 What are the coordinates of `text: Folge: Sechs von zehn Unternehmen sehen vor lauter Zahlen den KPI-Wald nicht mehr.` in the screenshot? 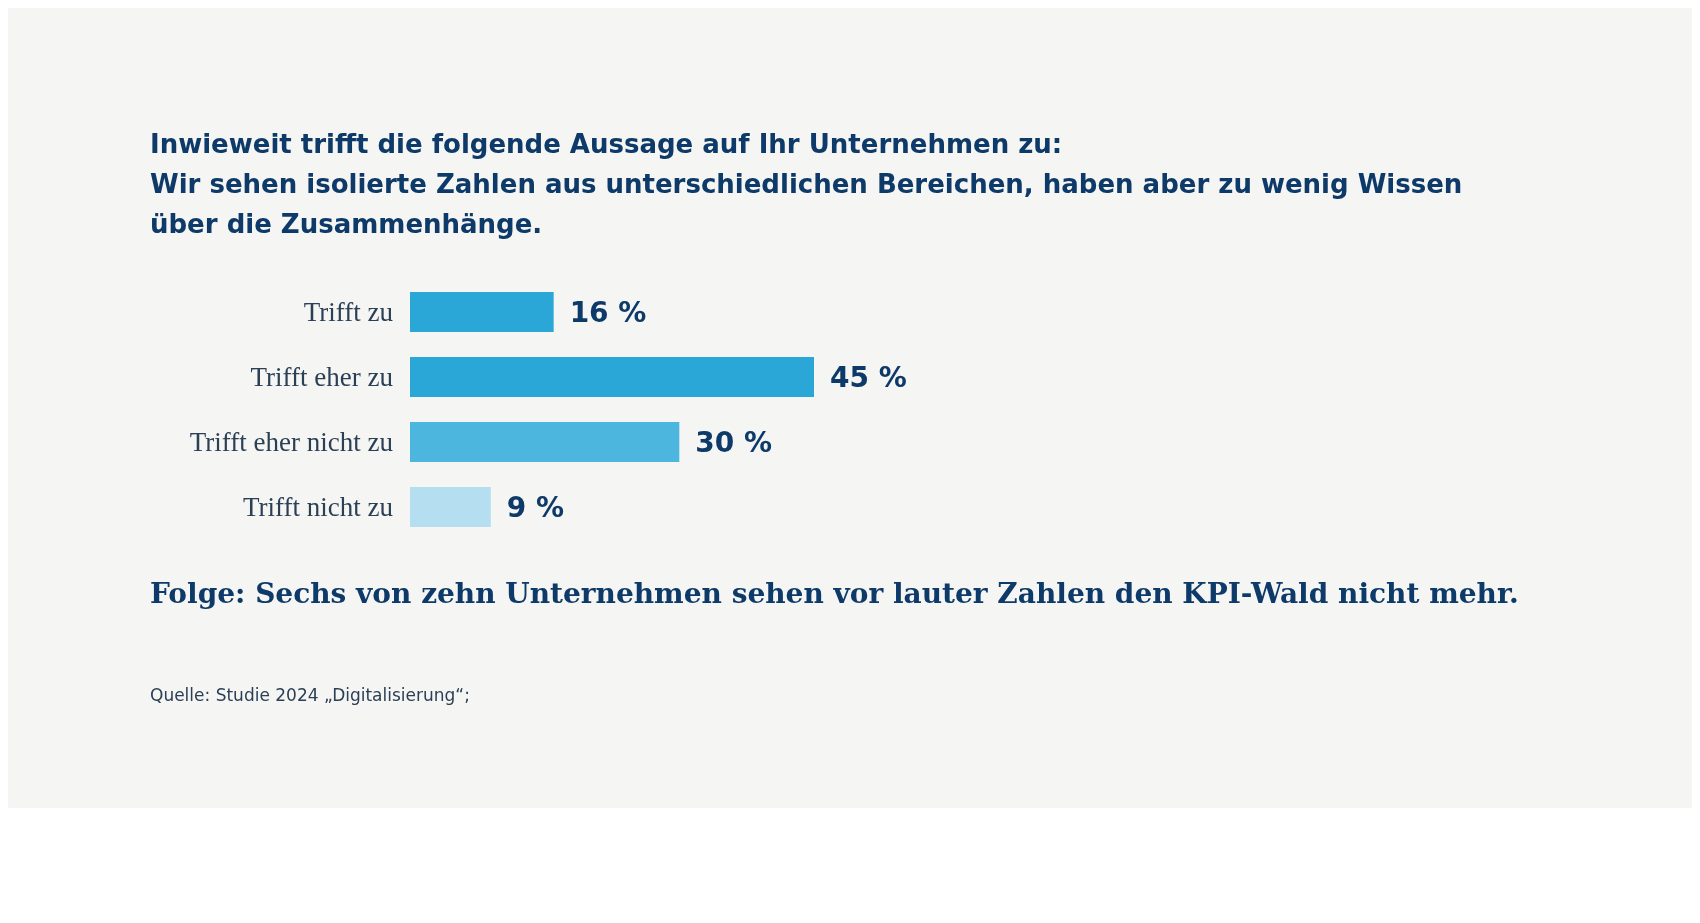 It's located at (834, 593).